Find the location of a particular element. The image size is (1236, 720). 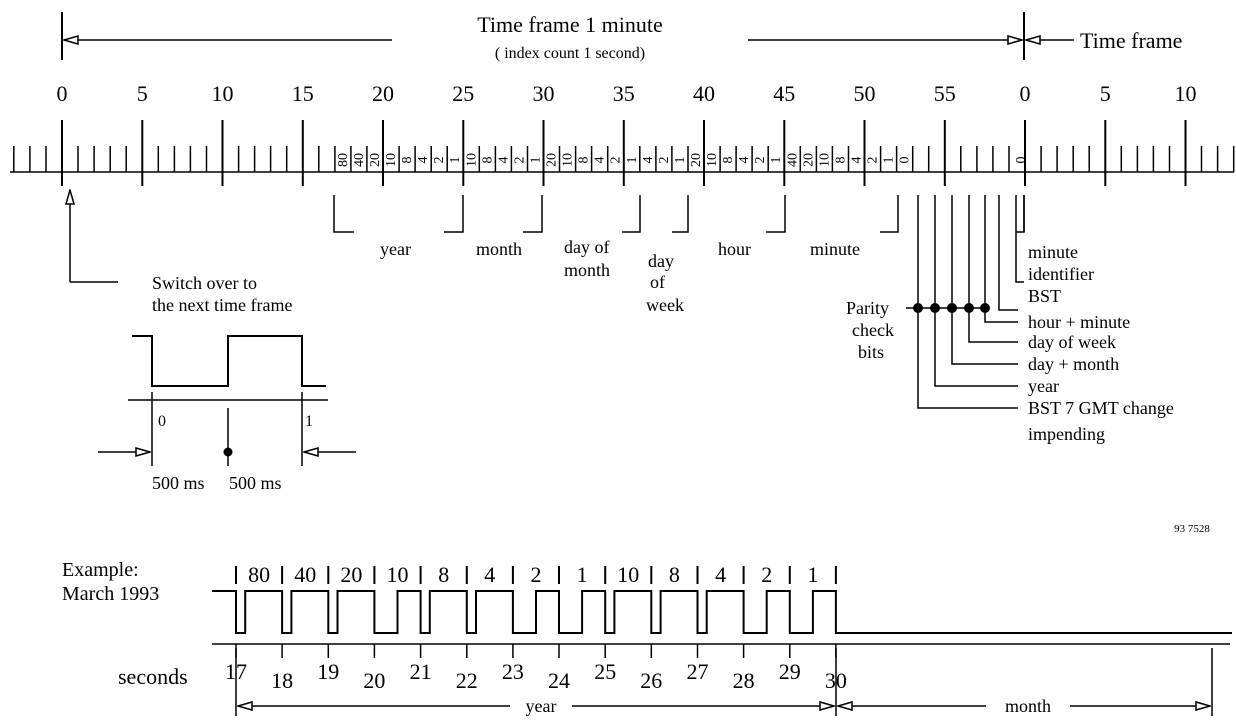

second-label: 25 is located at coordinates (605, 671).